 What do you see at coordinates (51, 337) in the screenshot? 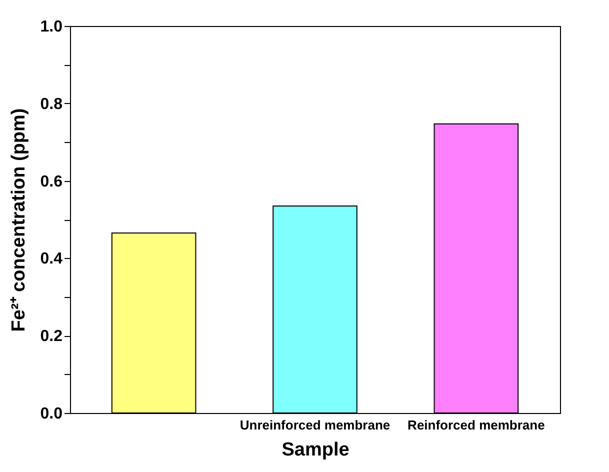
I see `y-tick-label: 0.2` at bounding box center [51, 337].